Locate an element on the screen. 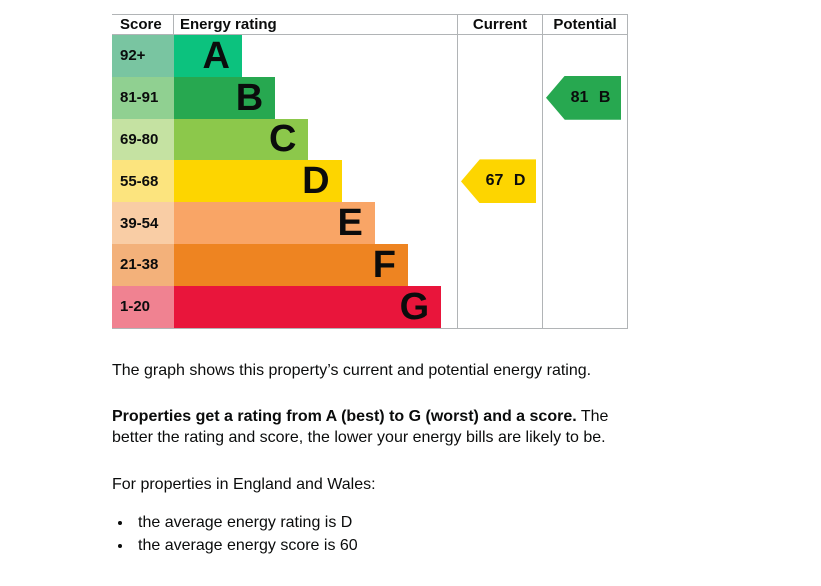 The image size is (821, 586). band-score-range: 39-54 is located at coordinates (143, 223).